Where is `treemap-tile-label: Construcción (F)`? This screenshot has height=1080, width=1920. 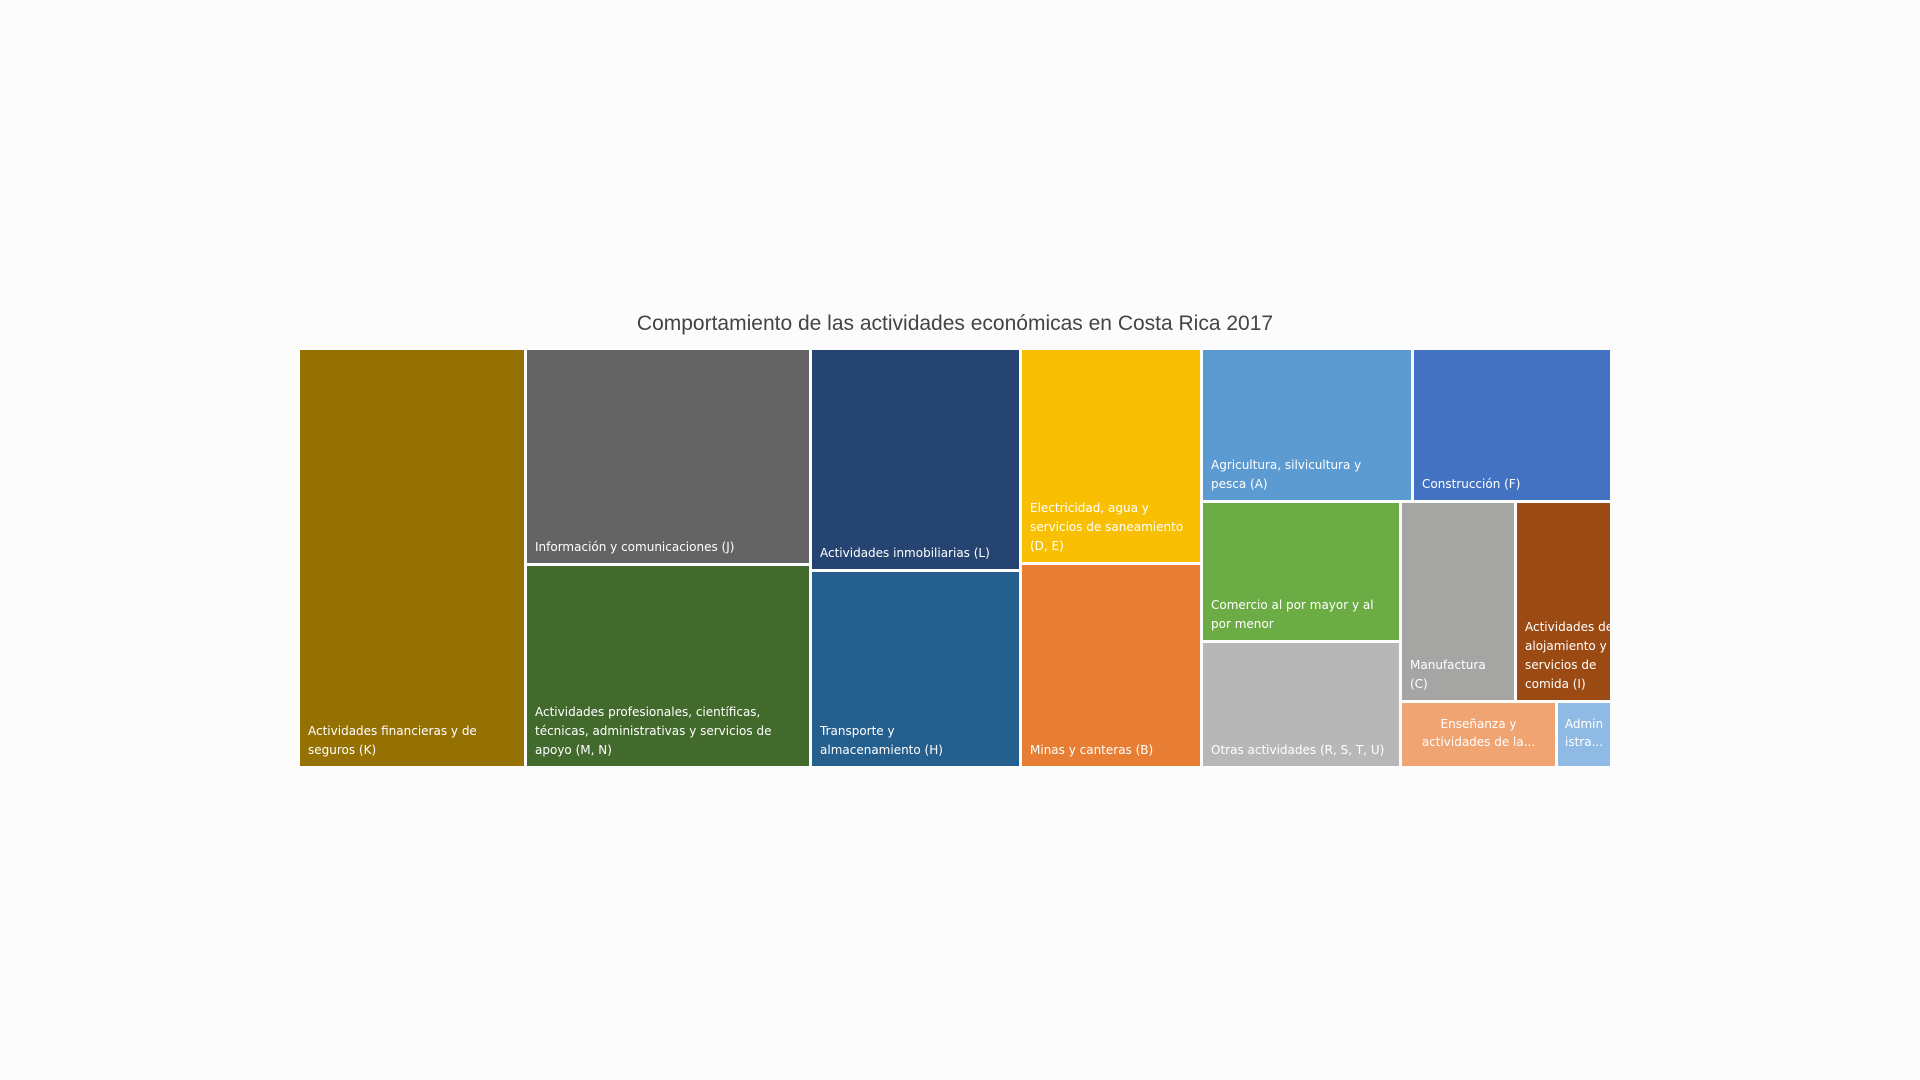
treemap-tile-label: Construcción (F) is located at coordinates (1471, 484).